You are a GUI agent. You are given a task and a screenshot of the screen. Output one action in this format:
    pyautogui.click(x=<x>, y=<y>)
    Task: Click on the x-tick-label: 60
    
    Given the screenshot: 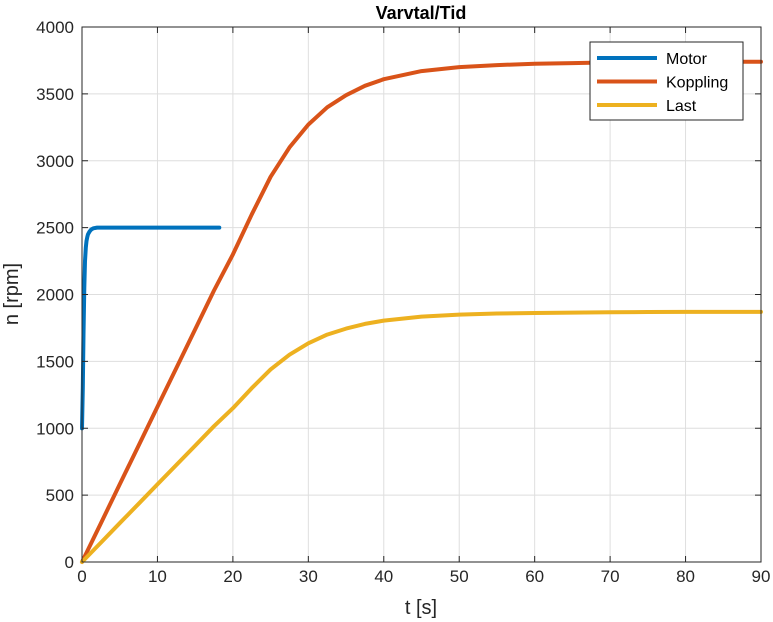 What is the action you would take?
    pyautogui.click(x=534, y=576)
    